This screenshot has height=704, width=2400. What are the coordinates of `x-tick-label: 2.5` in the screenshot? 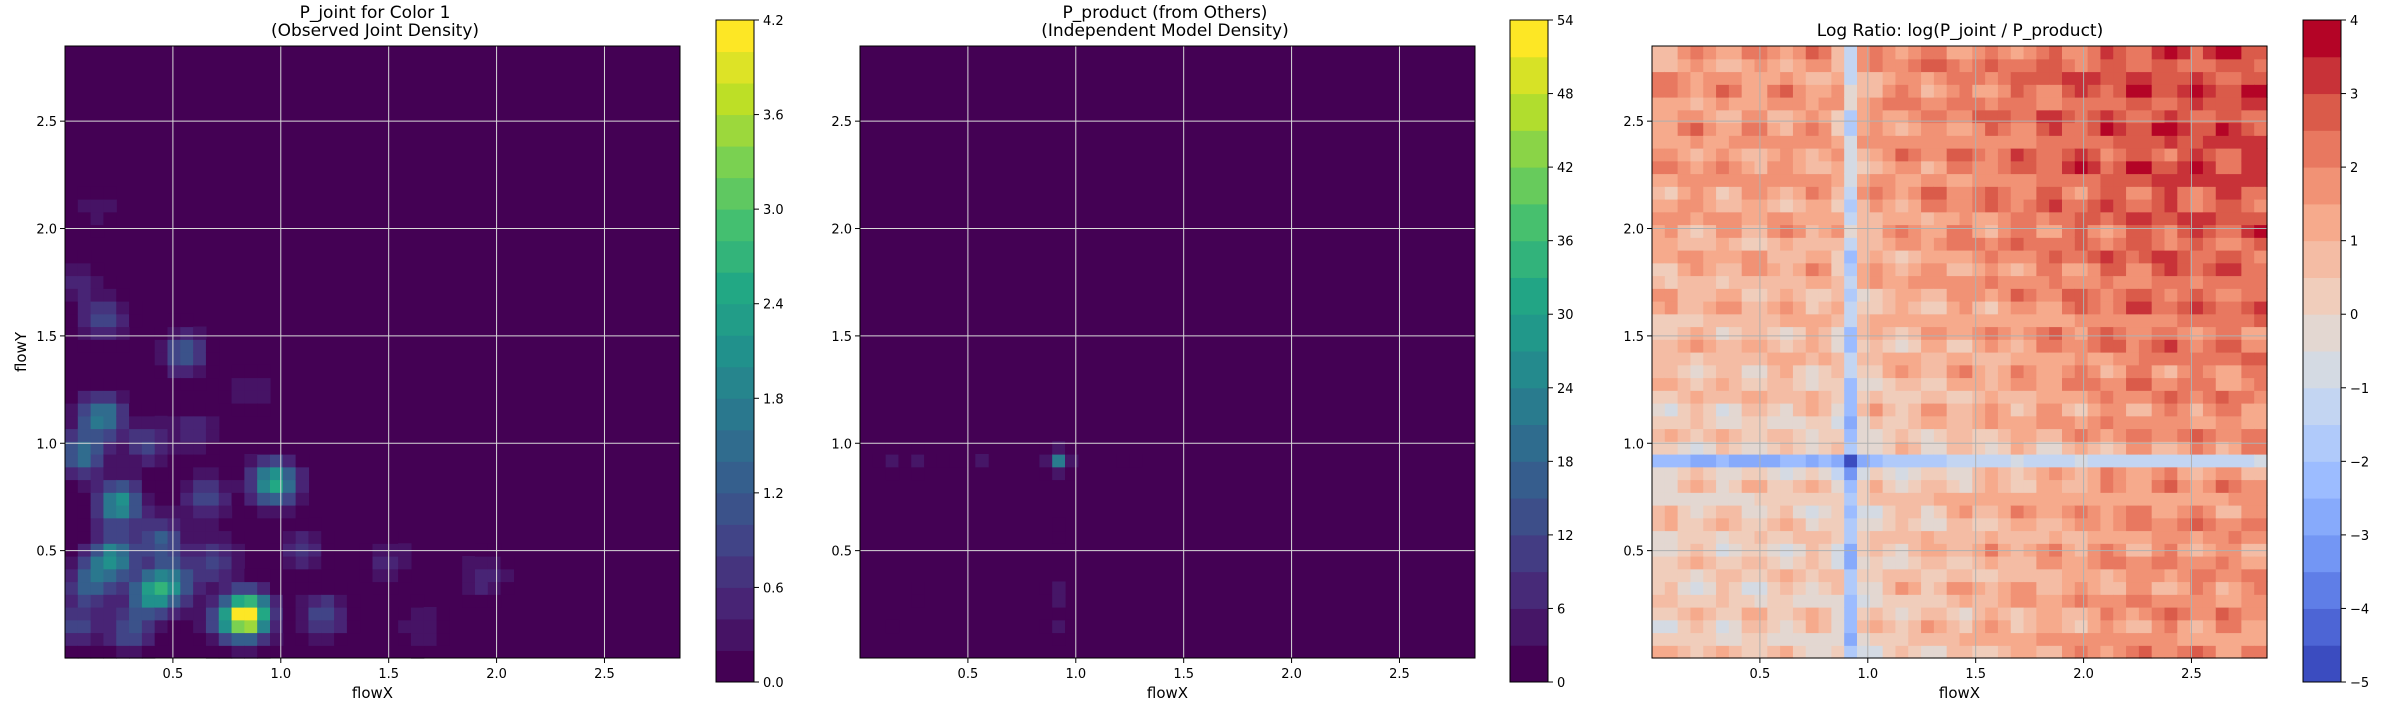 It's located at (1399, 674).